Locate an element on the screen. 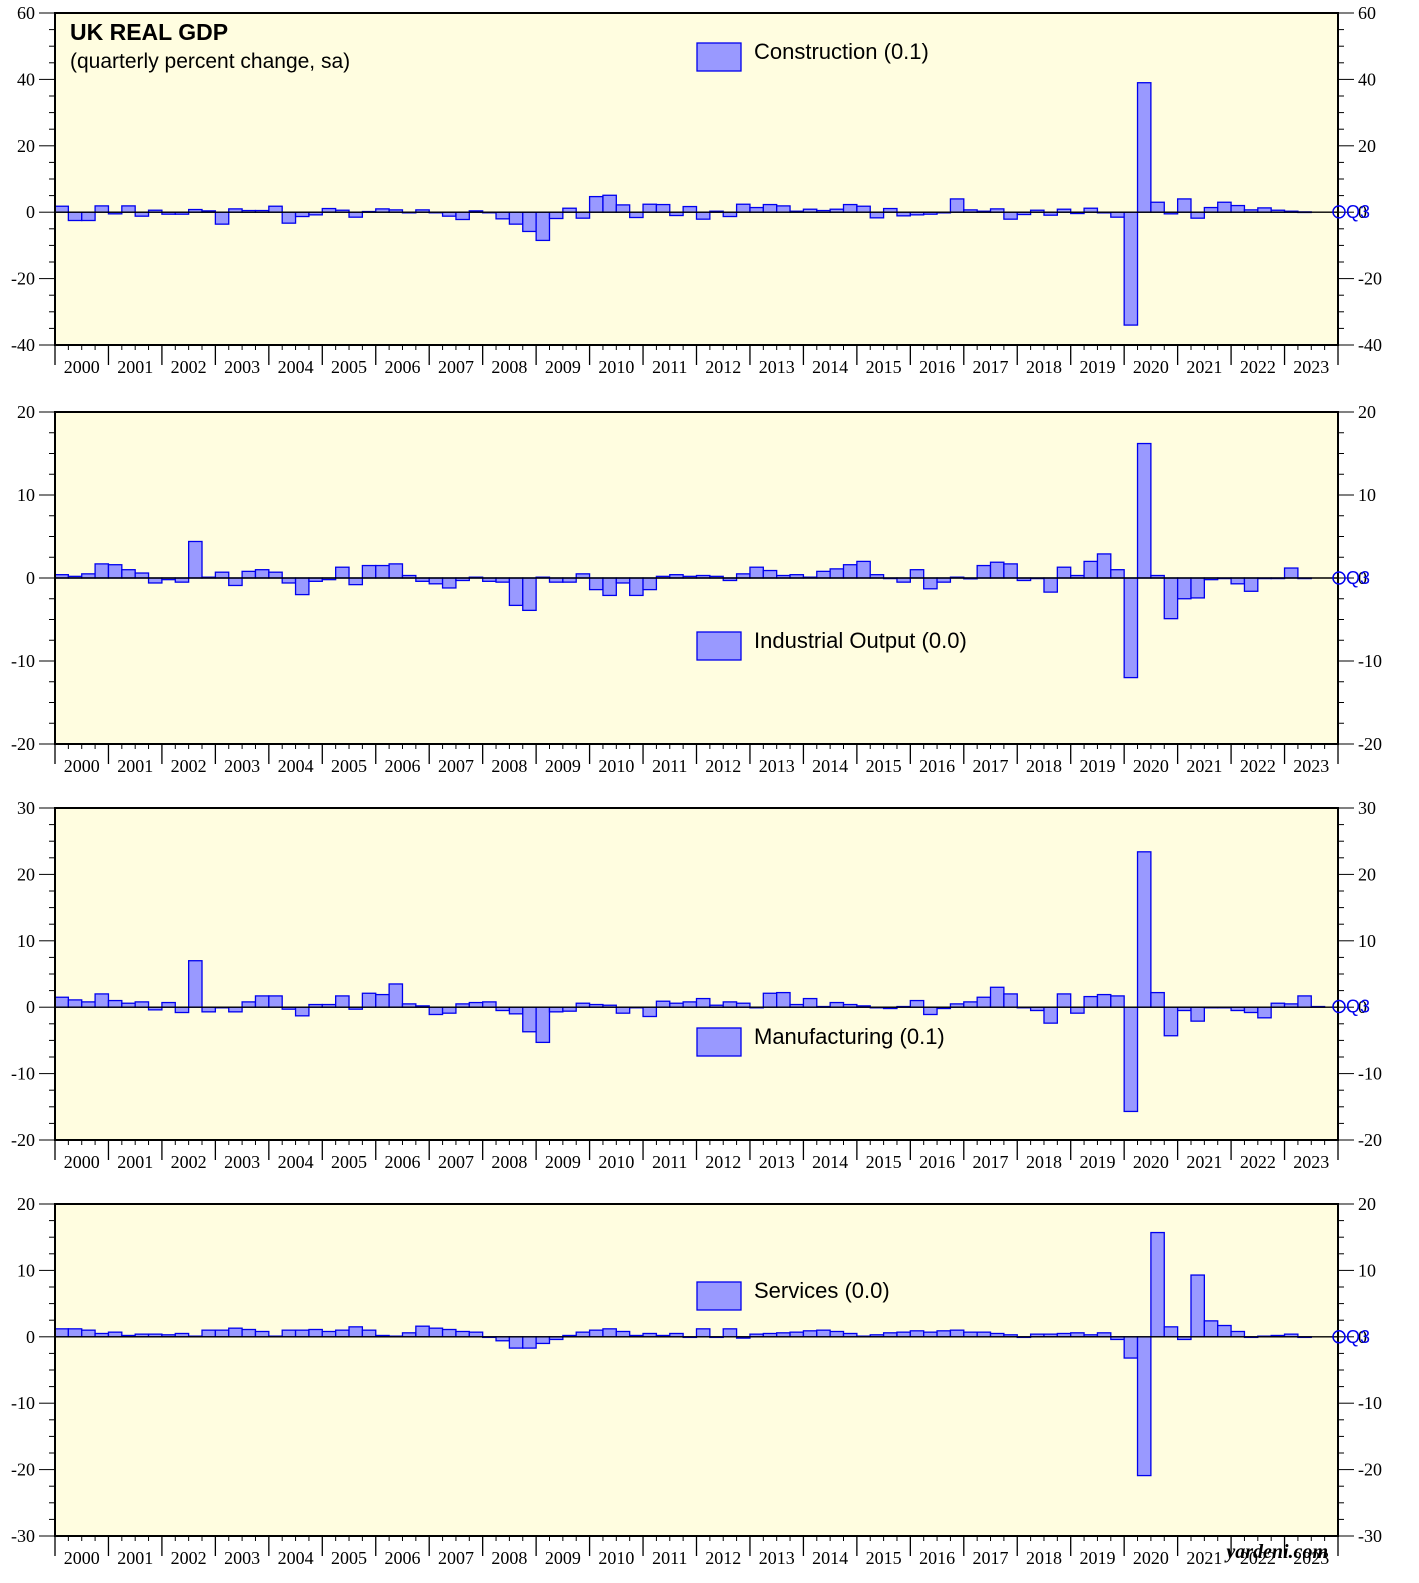 This screenshot has height=1583, width=1419. x-tick-label: 2000 is located at coordinates (82, 766).